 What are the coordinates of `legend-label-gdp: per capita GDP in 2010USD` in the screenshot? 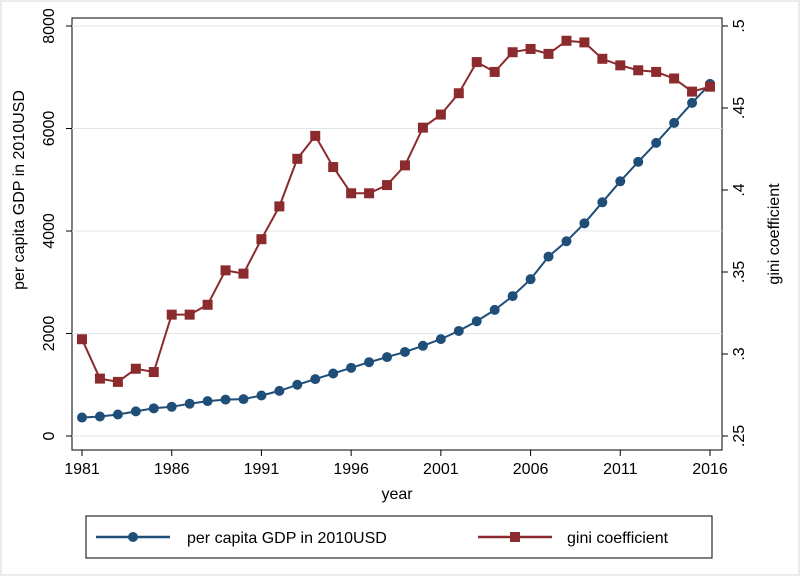 It's located at (287, 538).